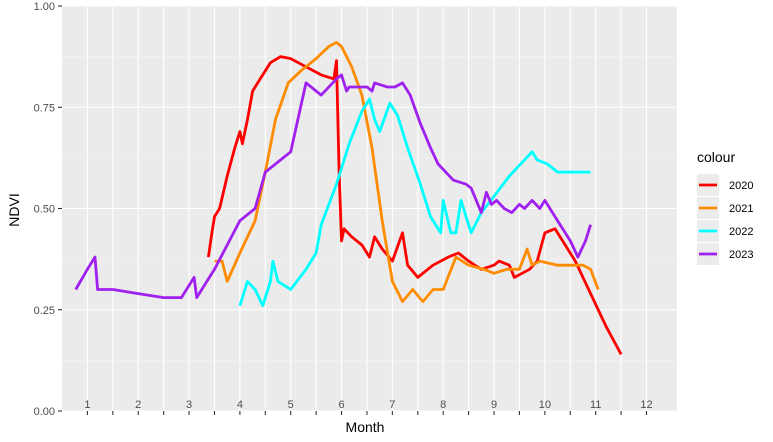 The width and height of the screenshot is (773, 442). Describe the element at coordinates (189, 405) in the screenshot. I see `month-label: 3` at that location.